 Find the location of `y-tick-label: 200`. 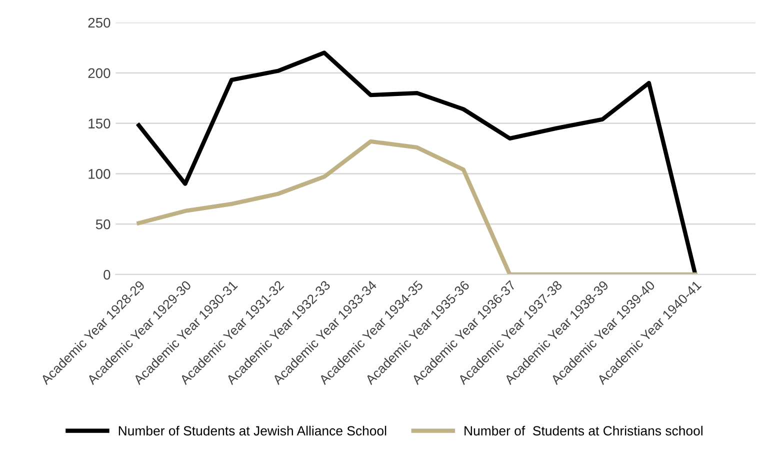

y-tick-label: 200 is located at coordinates (99, 73).